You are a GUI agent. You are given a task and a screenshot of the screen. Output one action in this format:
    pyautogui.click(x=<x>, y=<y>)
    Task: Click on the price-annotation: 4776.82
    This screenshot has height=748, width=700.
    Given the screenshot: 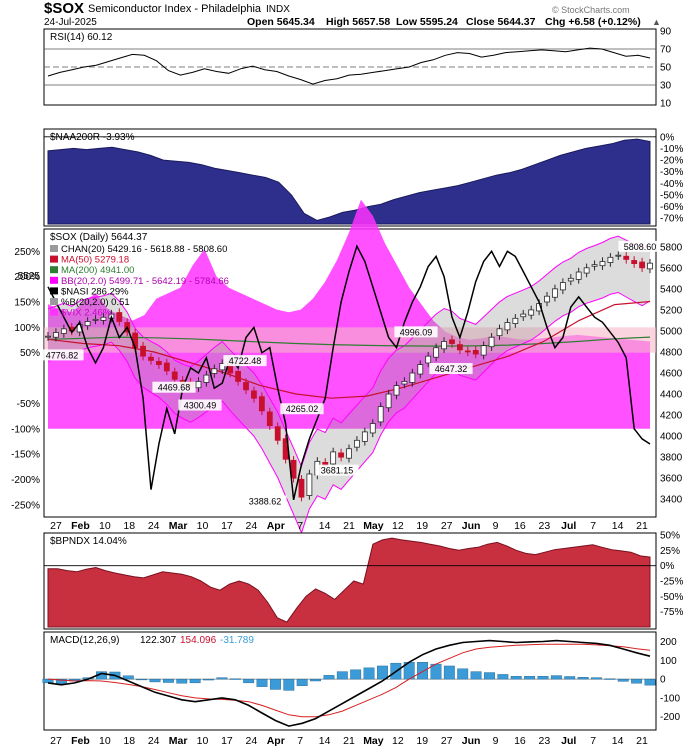 What is the action you would take?
    pyautogui.click(x=62, y=355)
    